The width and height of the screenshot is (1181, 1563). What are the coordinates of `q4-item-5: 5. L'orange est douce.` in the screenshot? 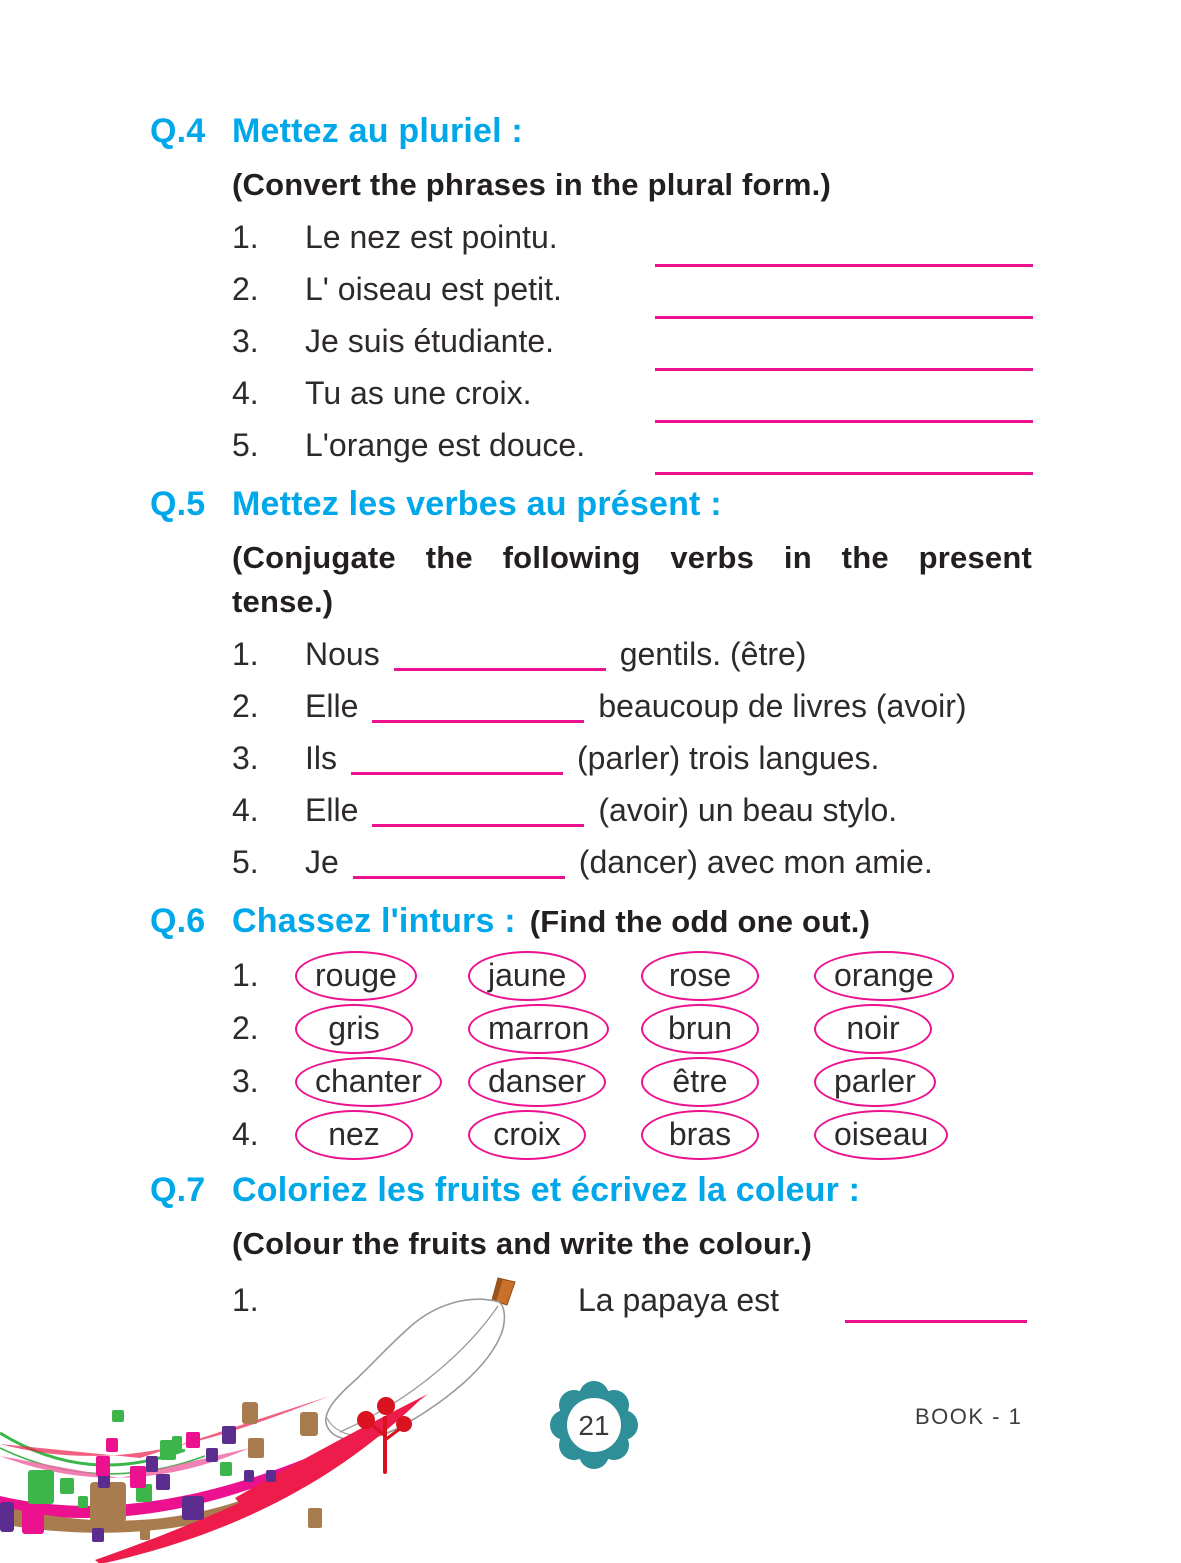 It's located at (635, 453).